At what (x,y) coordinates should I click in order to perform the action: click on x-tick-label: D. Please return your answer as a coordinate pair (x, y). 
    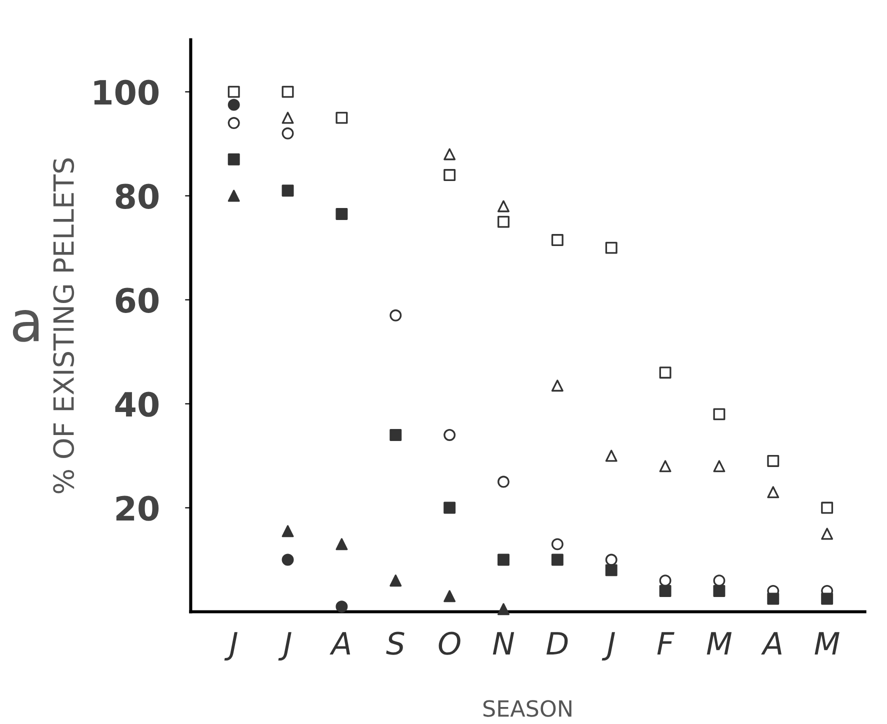
    Looking at the image, I should click on (557, 643).